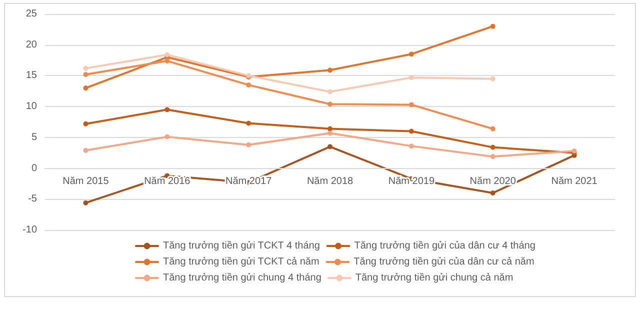 This screenshot has width=640, height=309. What do you see at coordinates (32, 44) in the screenshot?
I see `y-tick-label: 20` at bounding box center [32, 44].